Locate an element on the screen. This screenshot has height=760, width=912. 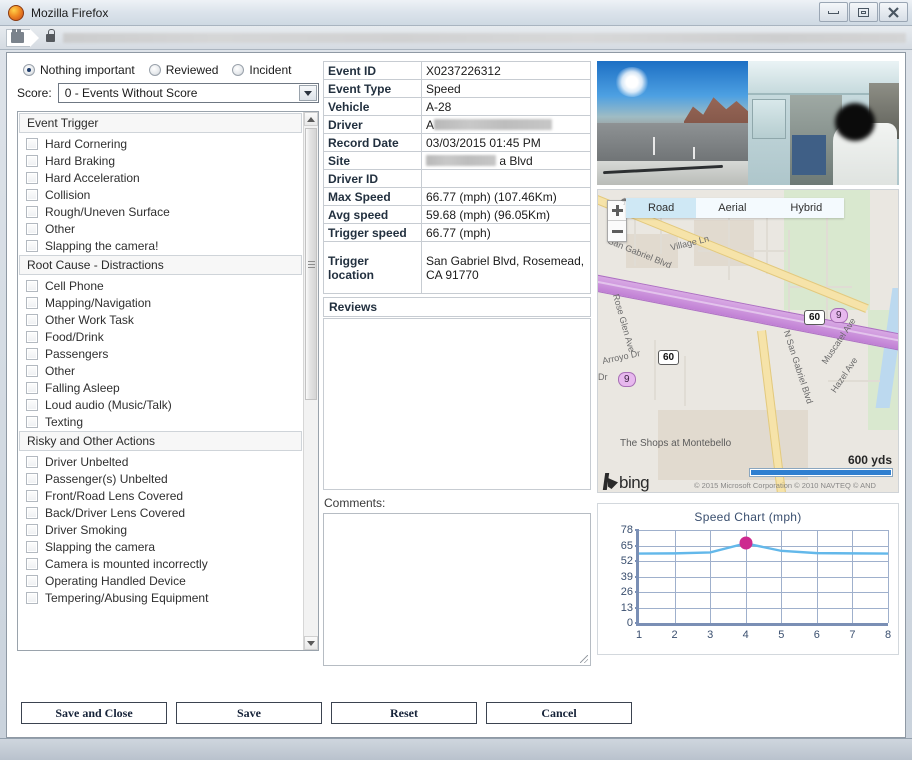
checklist-item: Passenger(s) Unbelted is located at coordinates (160, 478).